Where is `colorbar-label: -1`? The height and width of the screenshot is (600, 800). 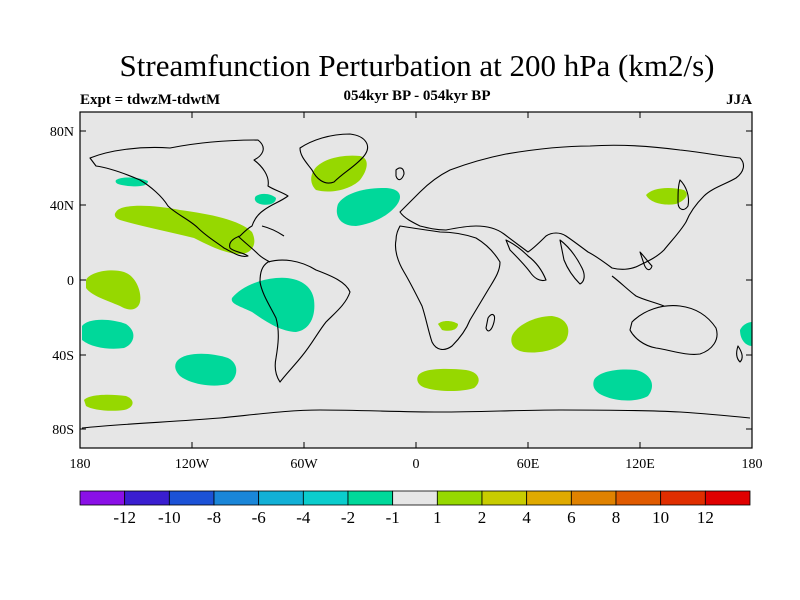
colorbar-label: -1 is located at coordinates (392, 517).